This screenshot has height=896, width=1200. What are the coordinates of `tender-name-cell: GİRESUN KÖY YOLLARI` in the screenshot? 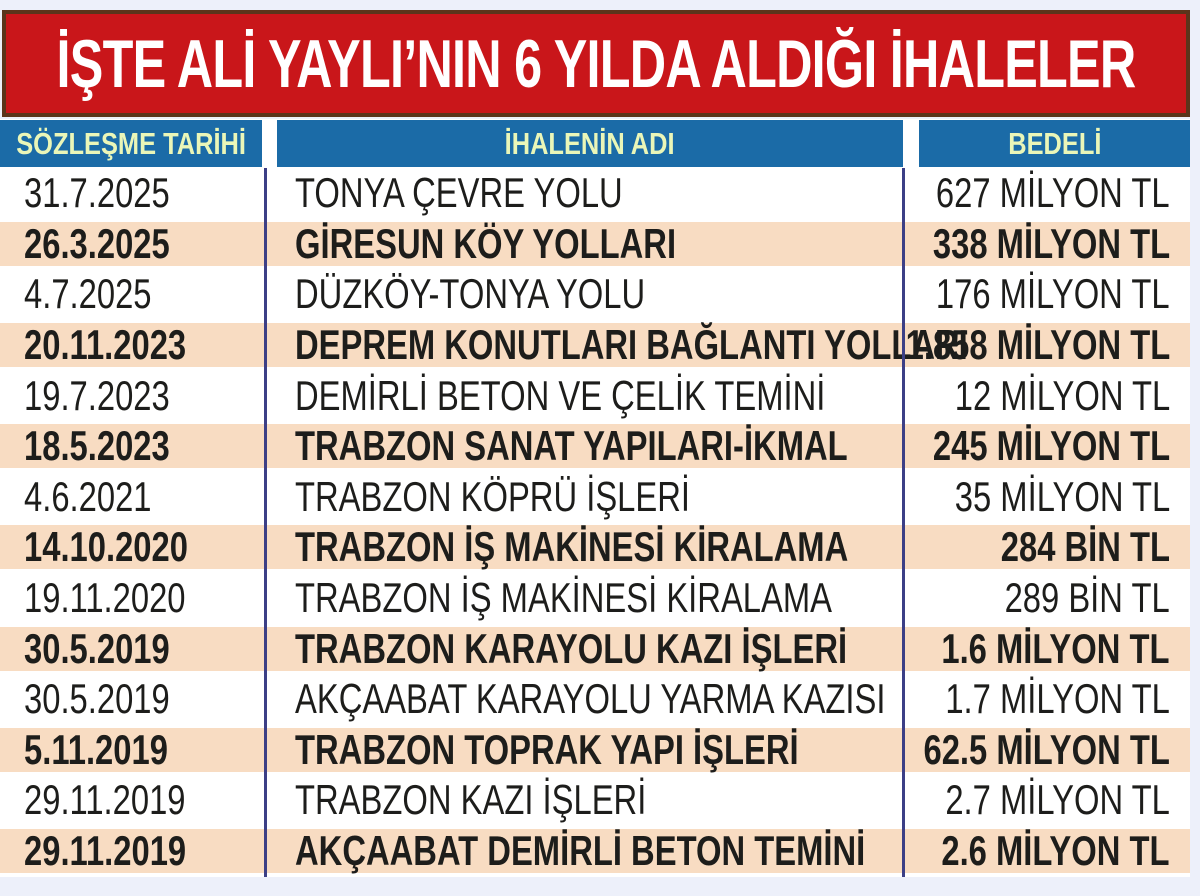 It's located at (486, 243).